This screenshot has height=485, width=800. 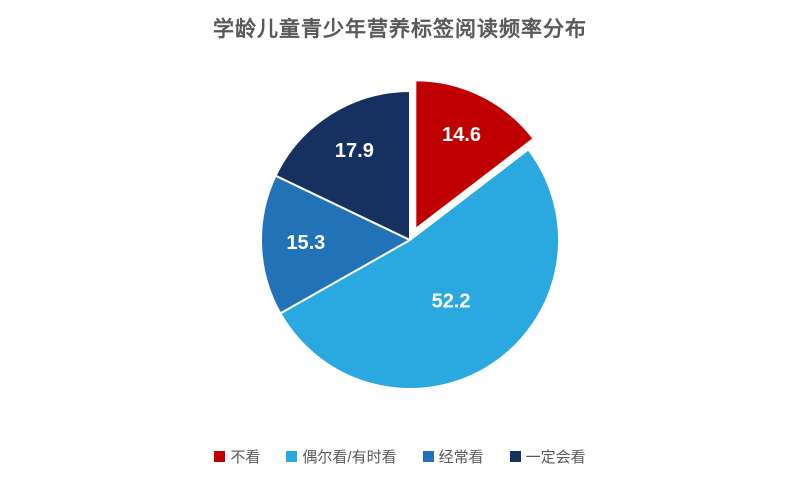 What do you see at coordinates (245, 457) in the screenshot?
I see `legend-label: 不看` at bounding box center [245, 457].